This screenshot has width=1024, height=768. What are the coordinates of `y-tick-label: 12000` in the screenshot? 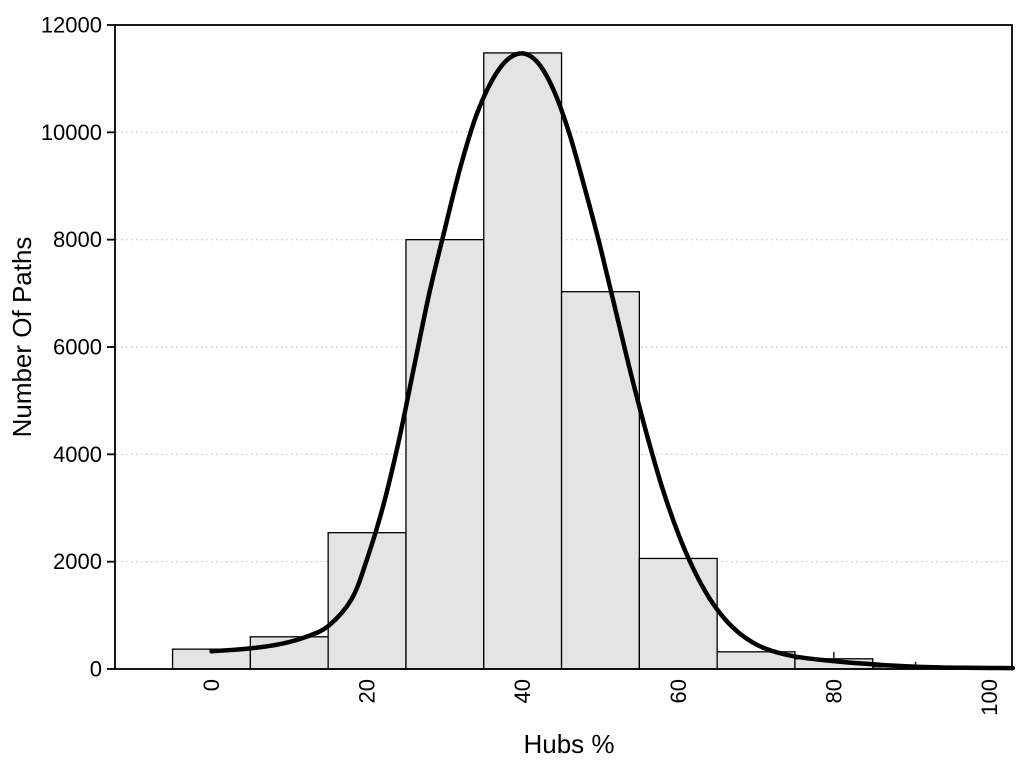 It's located at (71, 25).